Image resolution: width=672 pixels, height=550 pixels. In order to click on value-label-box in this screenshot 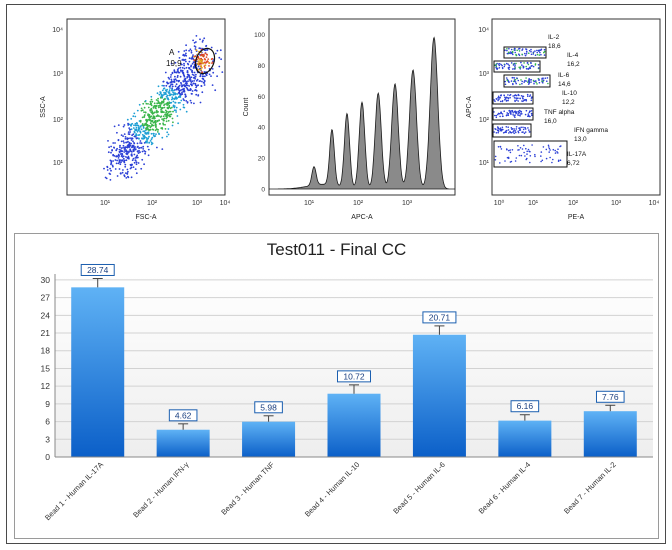, I will do `click(268, 407)`.